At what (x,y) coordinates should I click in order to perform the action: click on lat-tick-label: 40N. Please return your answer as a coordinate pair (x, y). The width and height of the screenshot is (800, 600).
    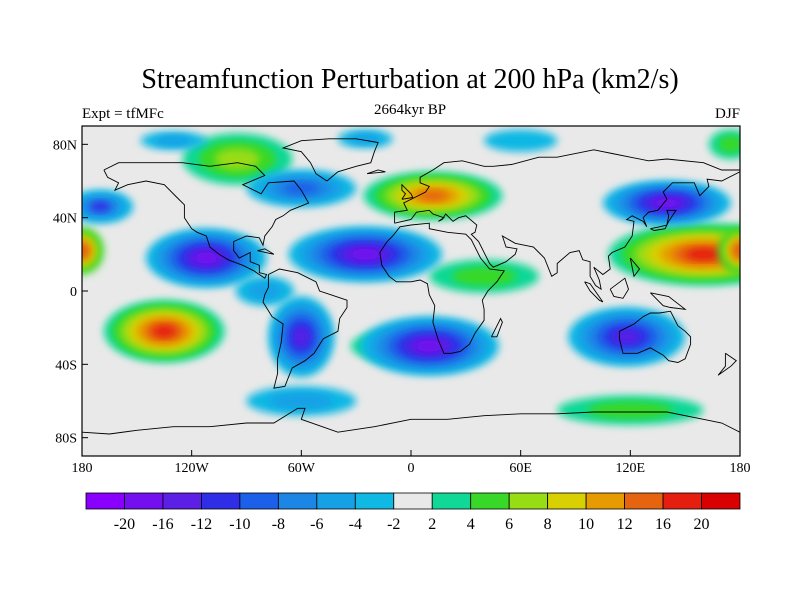
    Looking at the image, I should click on (65, 219).